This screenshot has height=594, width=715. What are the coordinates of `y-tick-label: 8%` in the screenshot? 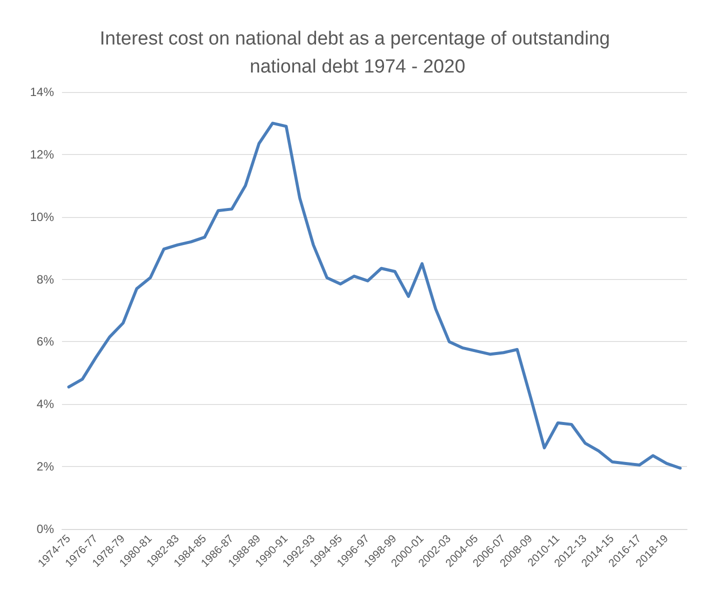 It's located at (45, 279).